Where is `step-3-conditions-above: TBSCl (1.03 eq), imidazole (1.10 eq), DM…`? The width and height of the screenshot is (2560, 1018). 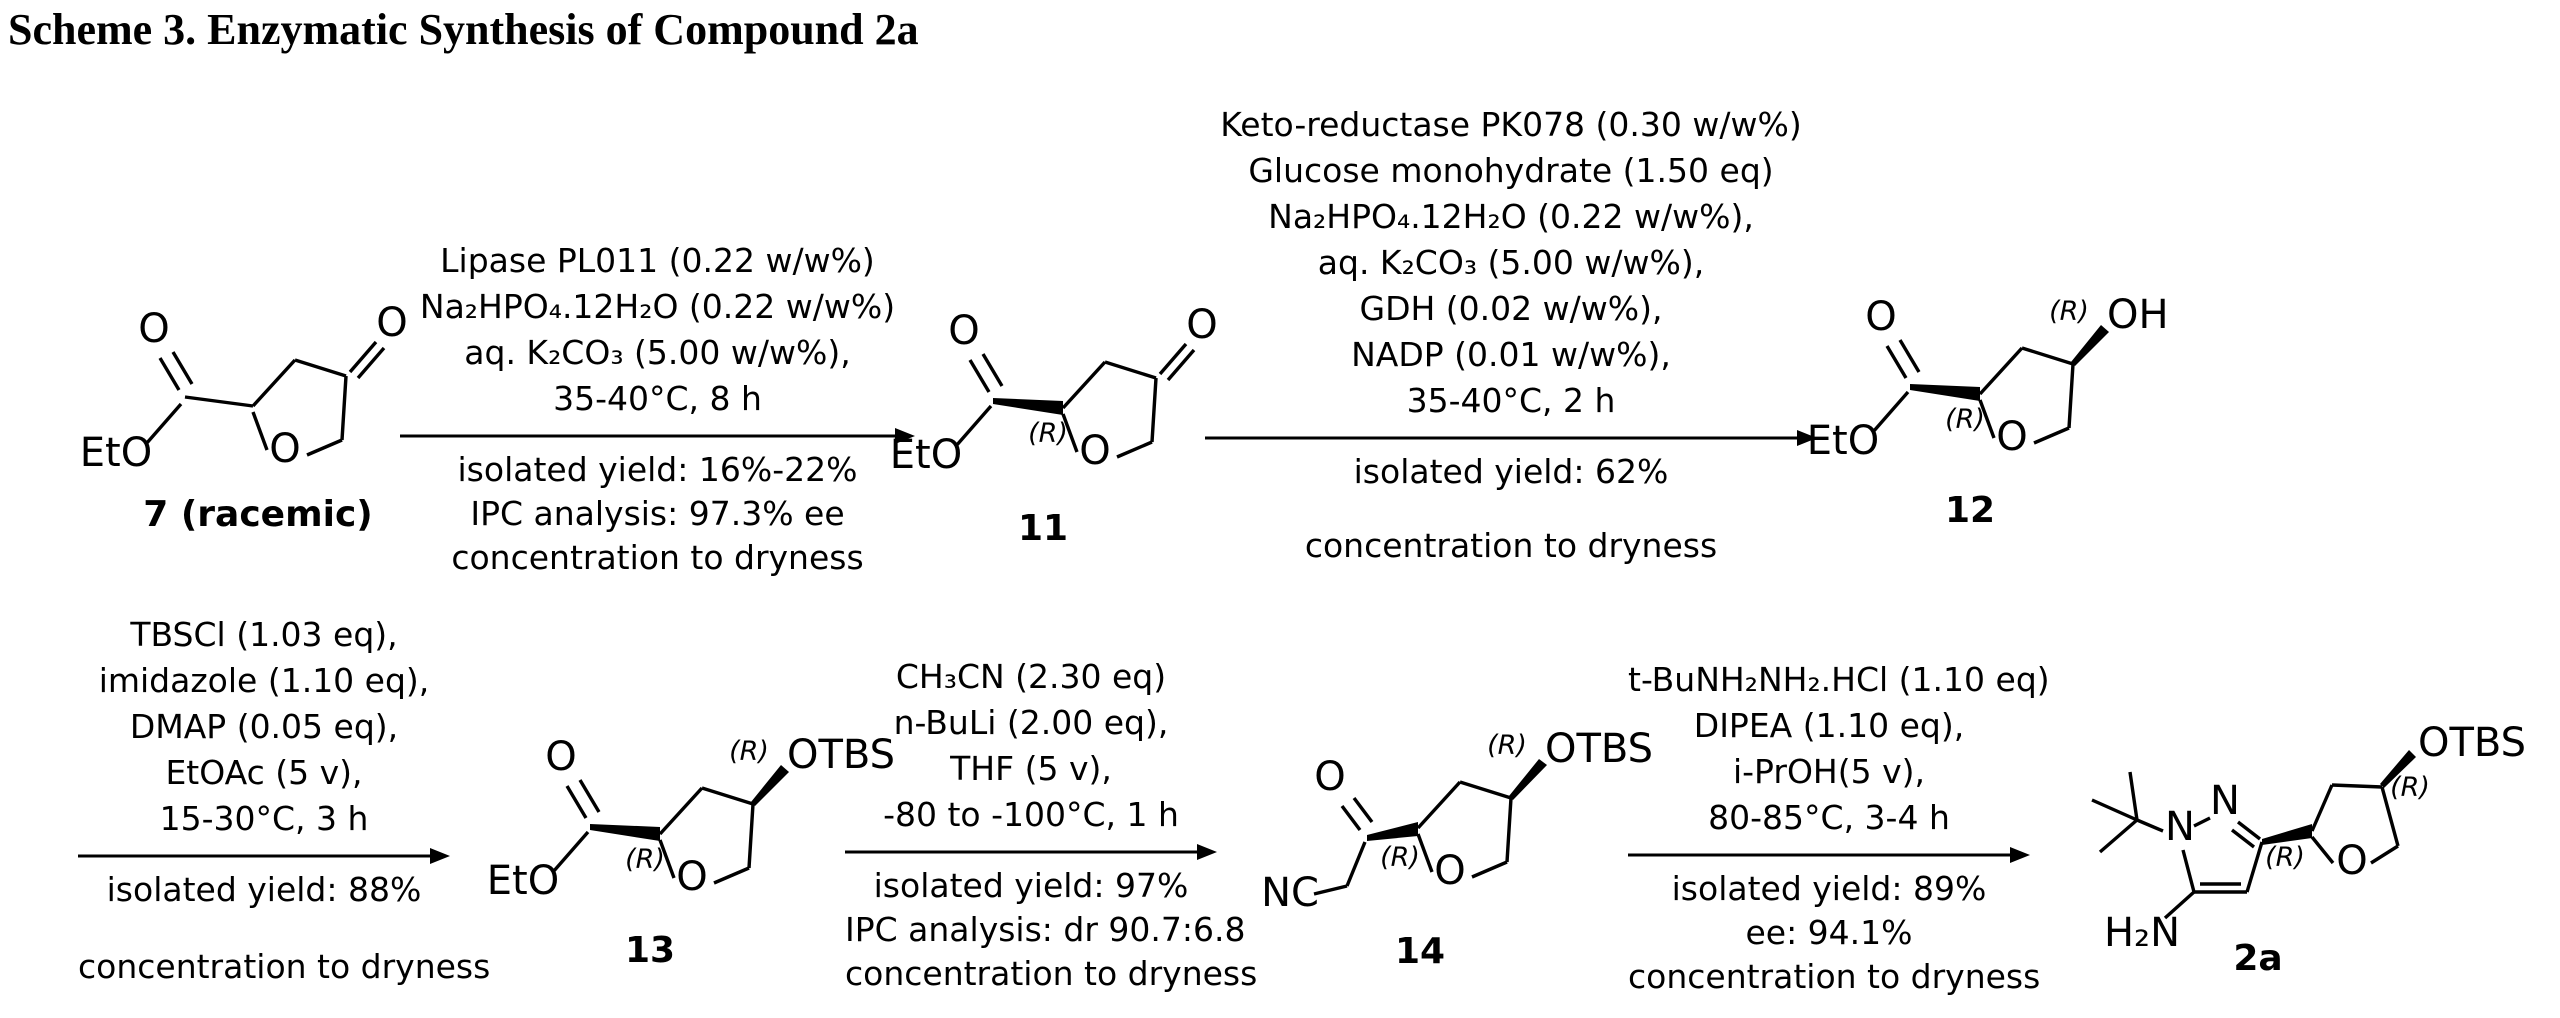 step-3-conditions-above: TBSCl (1.03 eq), imidazole (1.10 eq), DM… is located at coordinates (264, 727).